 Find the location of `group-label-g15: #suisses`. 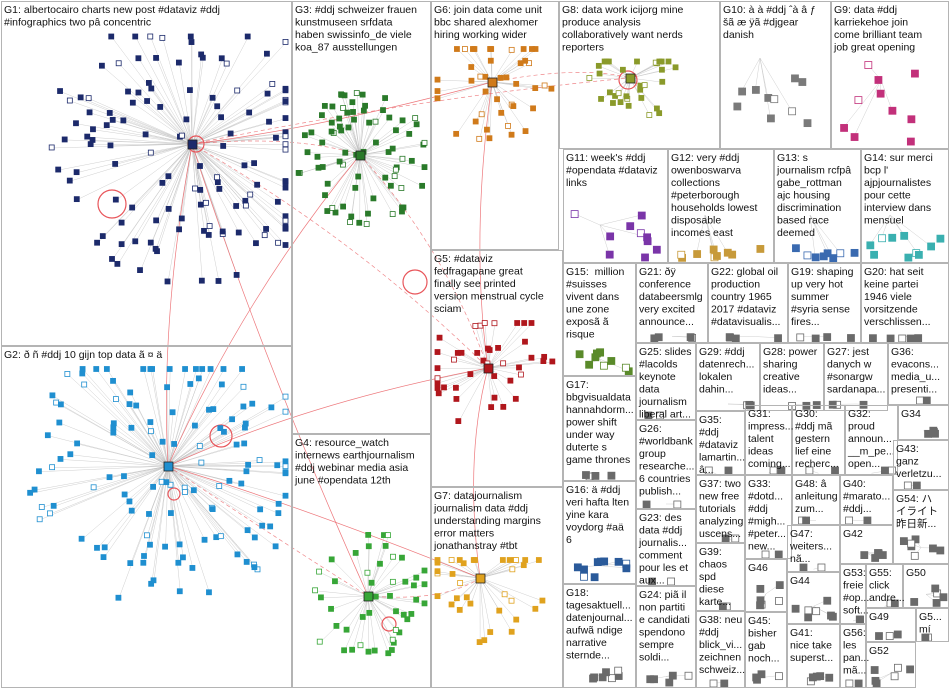

group-label-g15: #suisses is located at coordinates (586, 285).